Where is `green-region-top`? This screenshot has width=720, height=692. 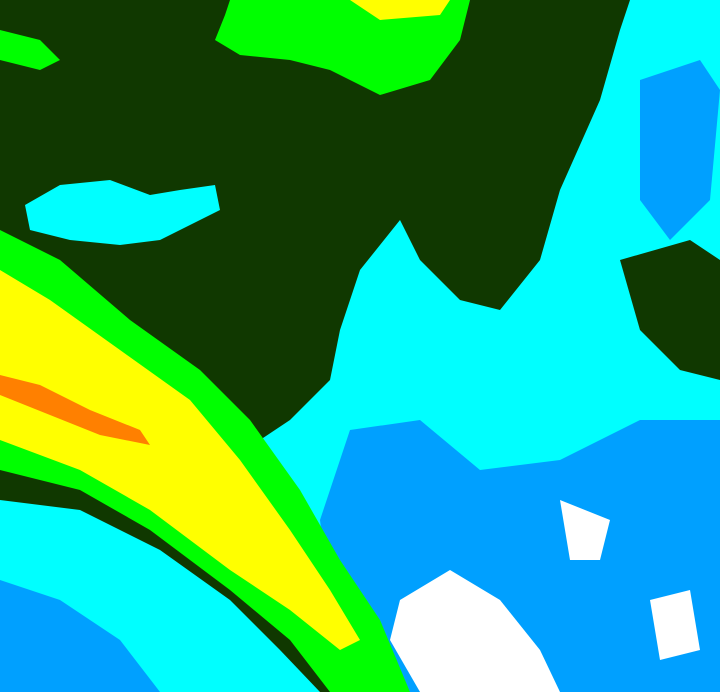 green-region-top is located at coordinates (342, 47).